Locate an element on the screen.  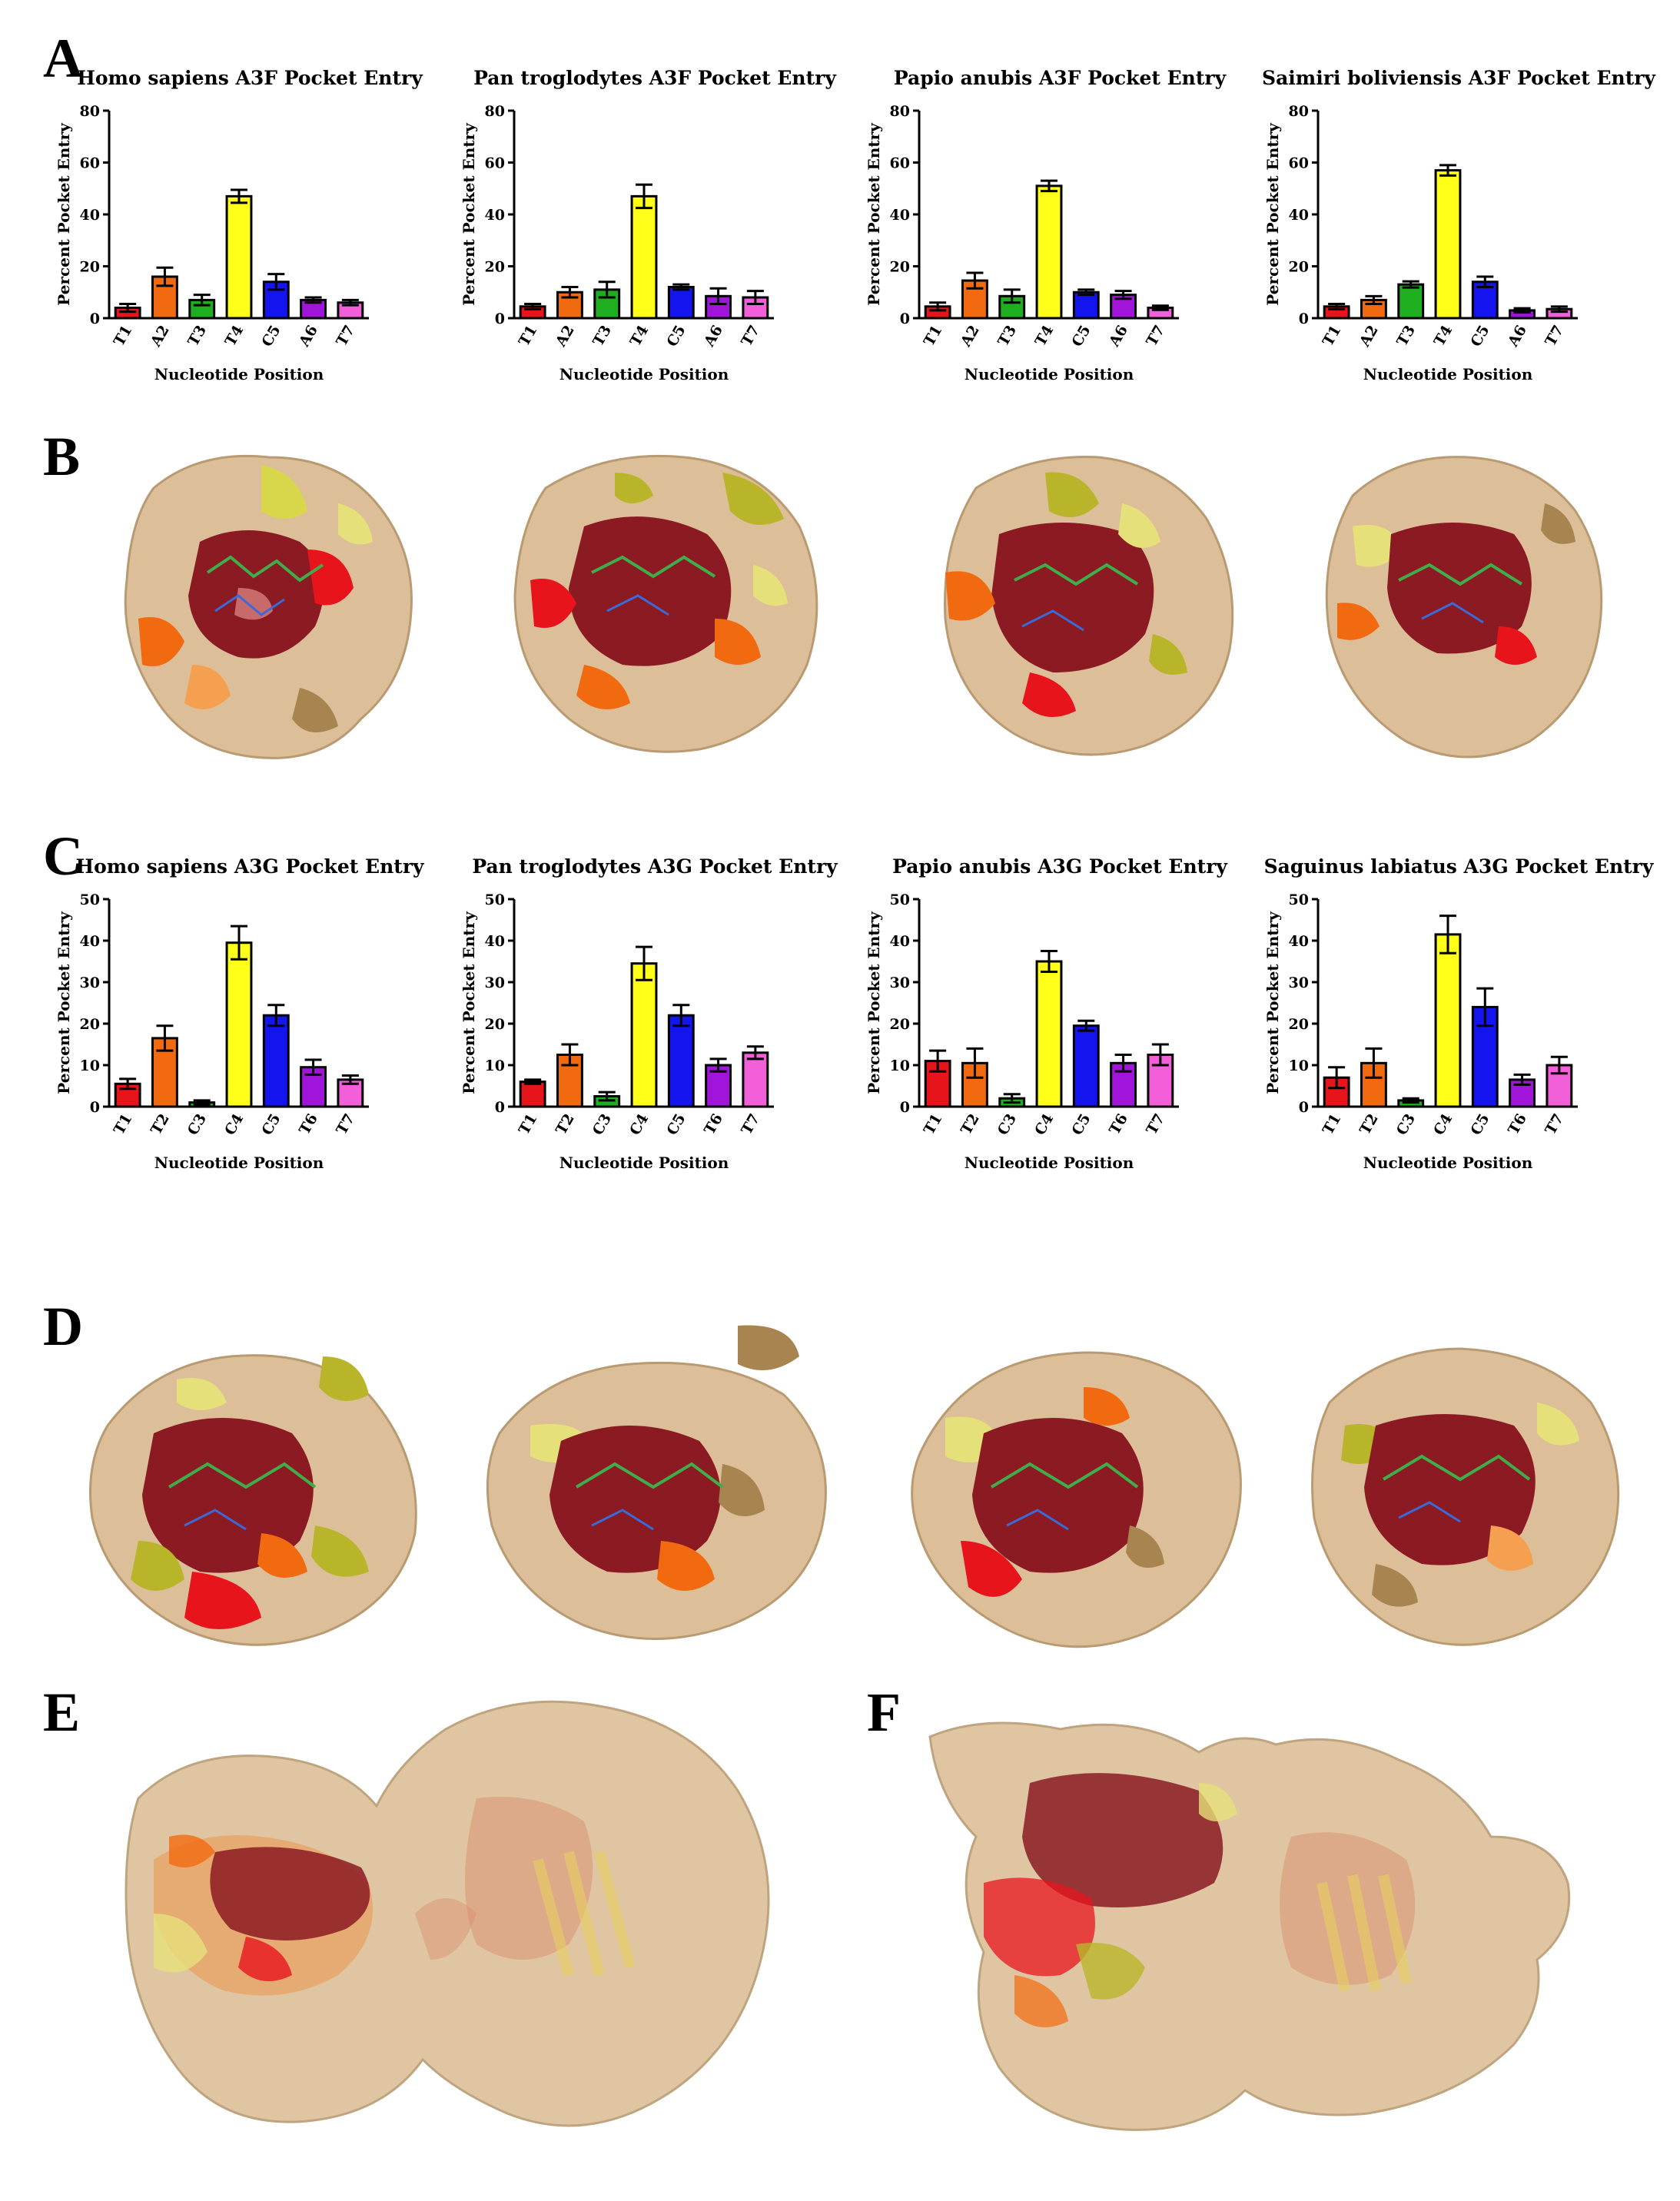
error-bar-t6 is located at coordinates (718, 1065).